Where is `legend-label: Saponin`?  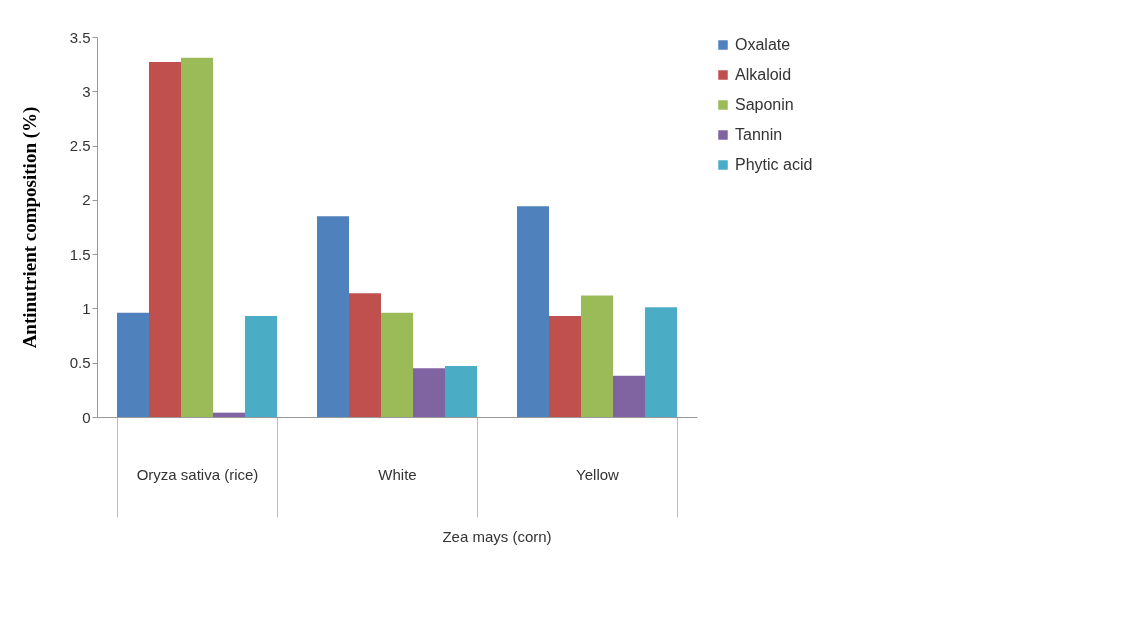 legend-label: Saponin is located at coordinates (764, 104).